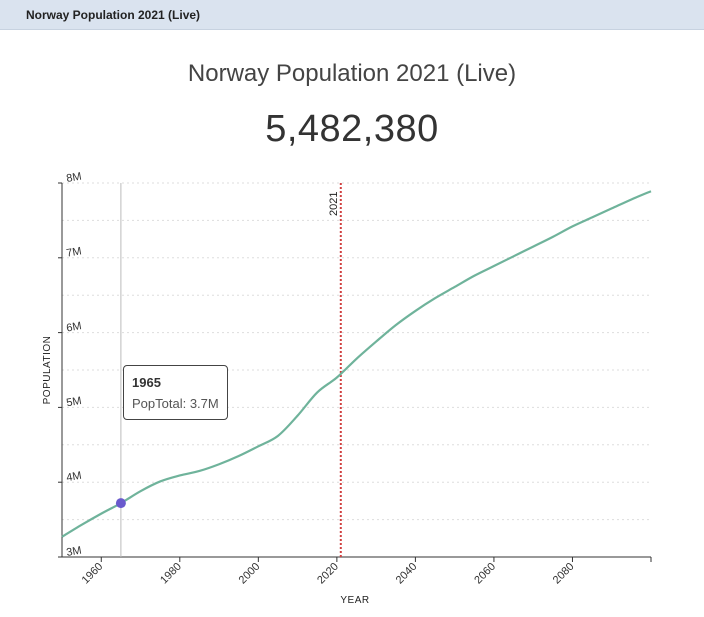 The width and height of the screenshot is (704, 617). I want to click on tooltip-value: PopTotal: 3.7M, so click(175, 403).